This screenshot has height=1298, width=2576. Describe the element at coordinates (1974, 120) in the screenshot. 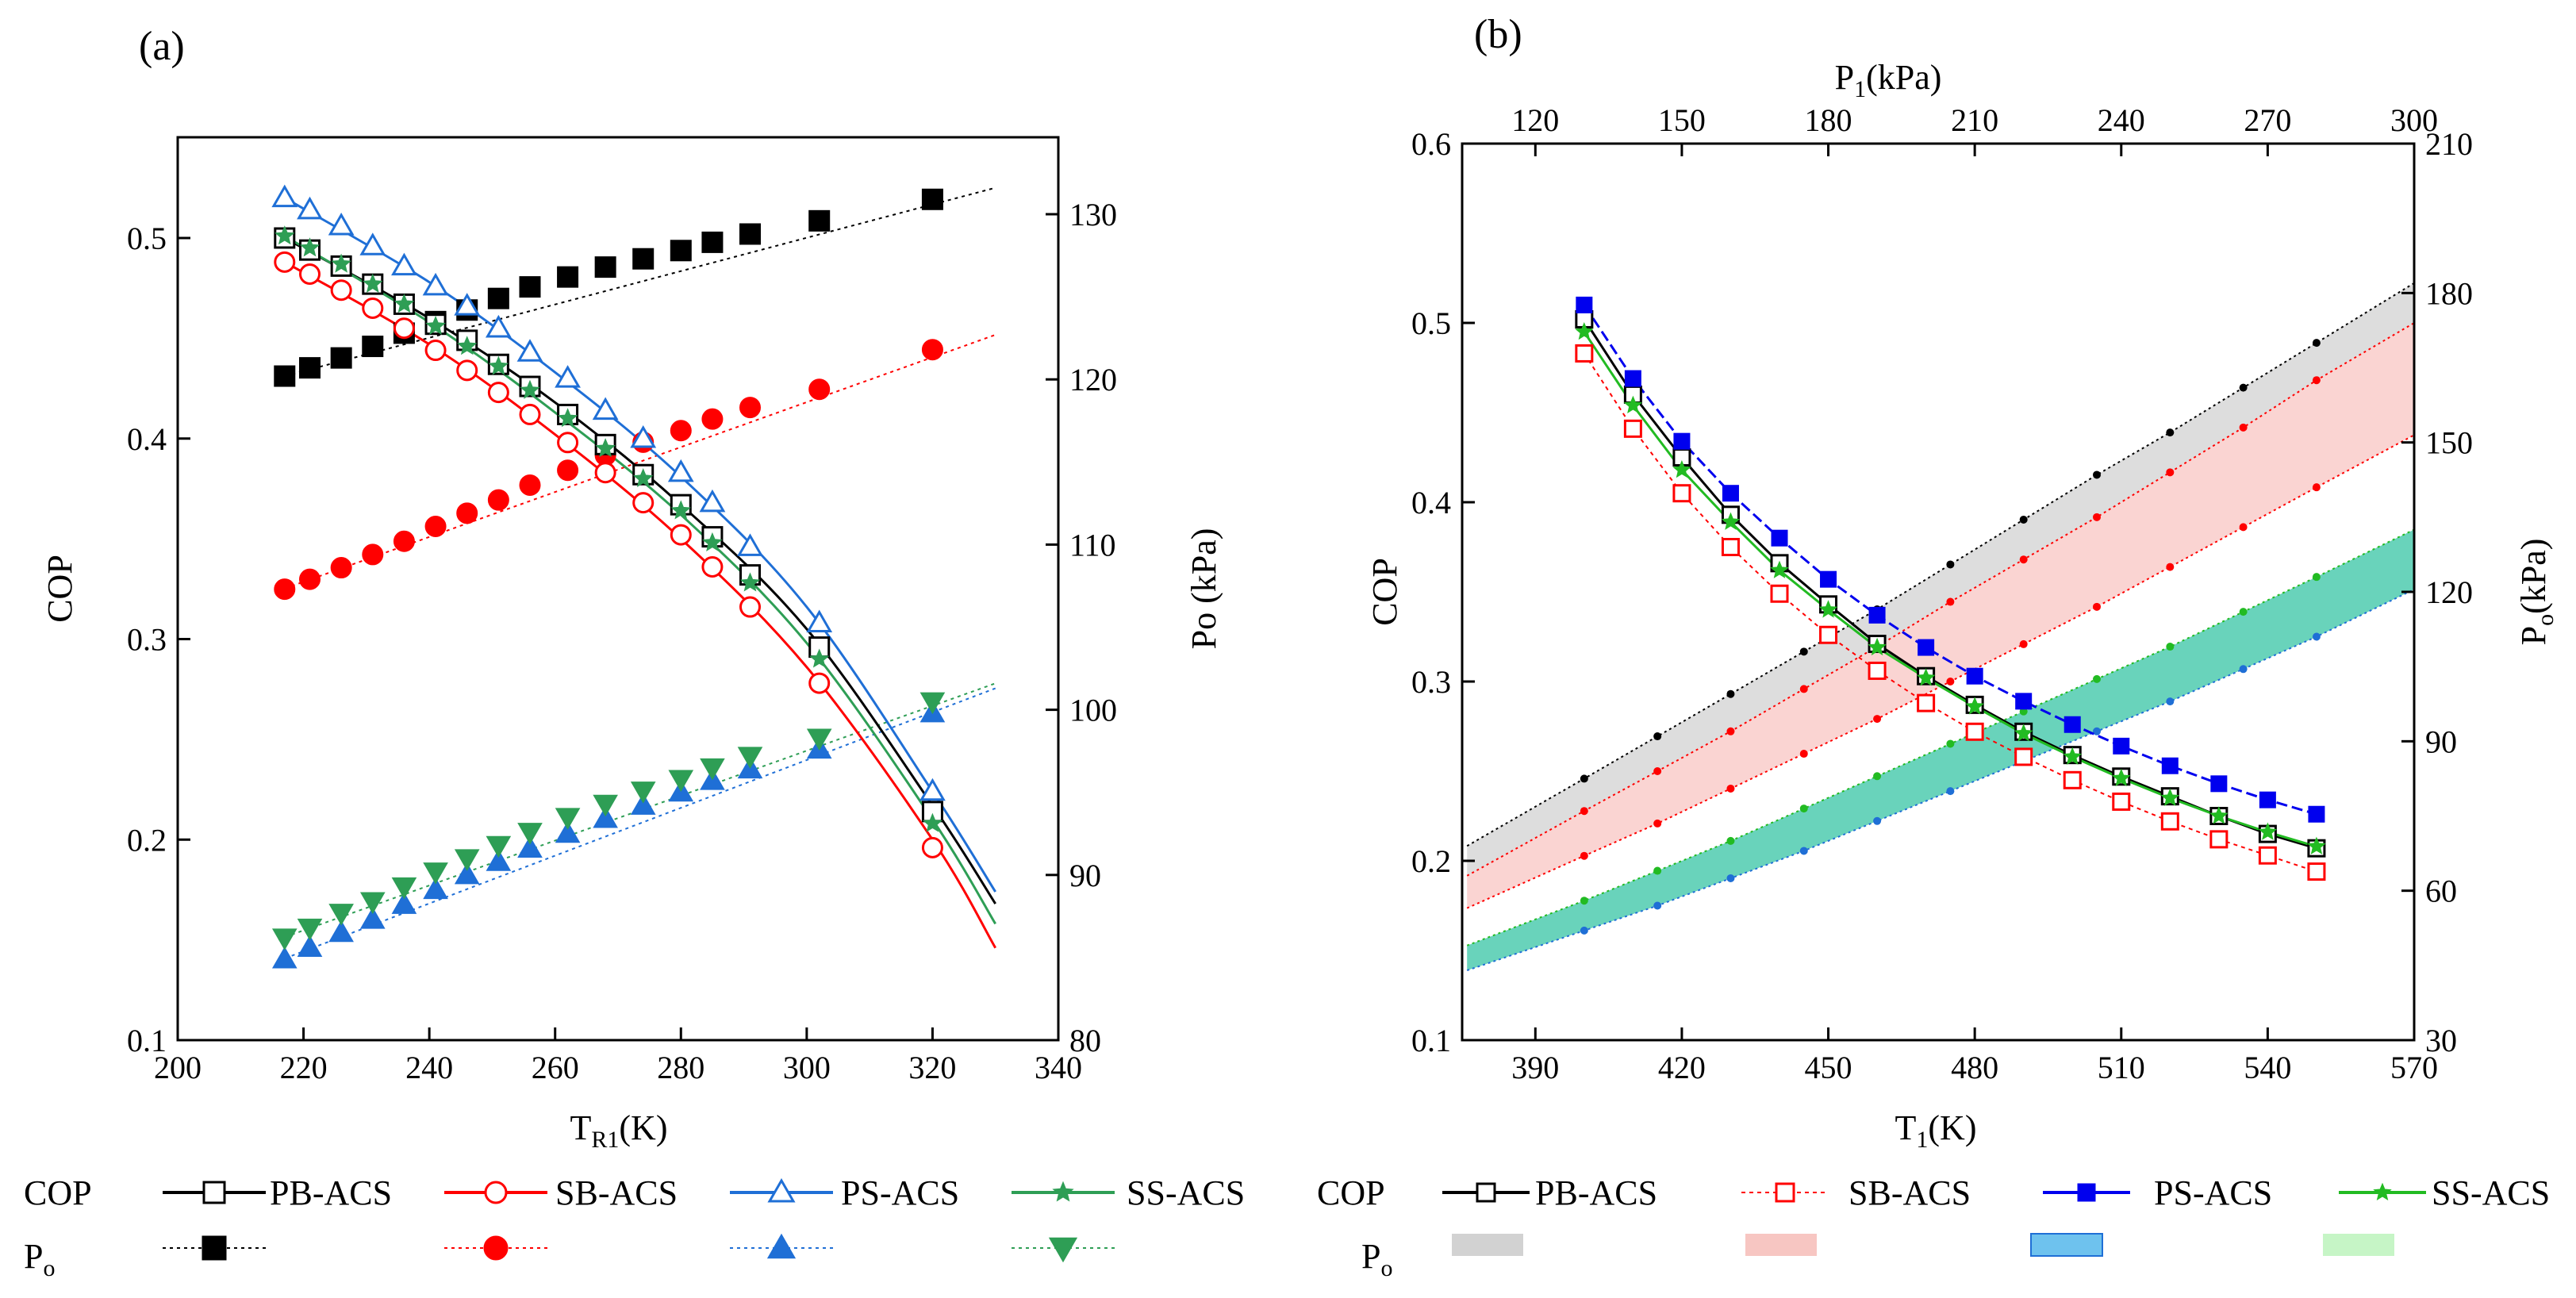

I see `panel-b-x2-tick-3-label: 210` at that location.